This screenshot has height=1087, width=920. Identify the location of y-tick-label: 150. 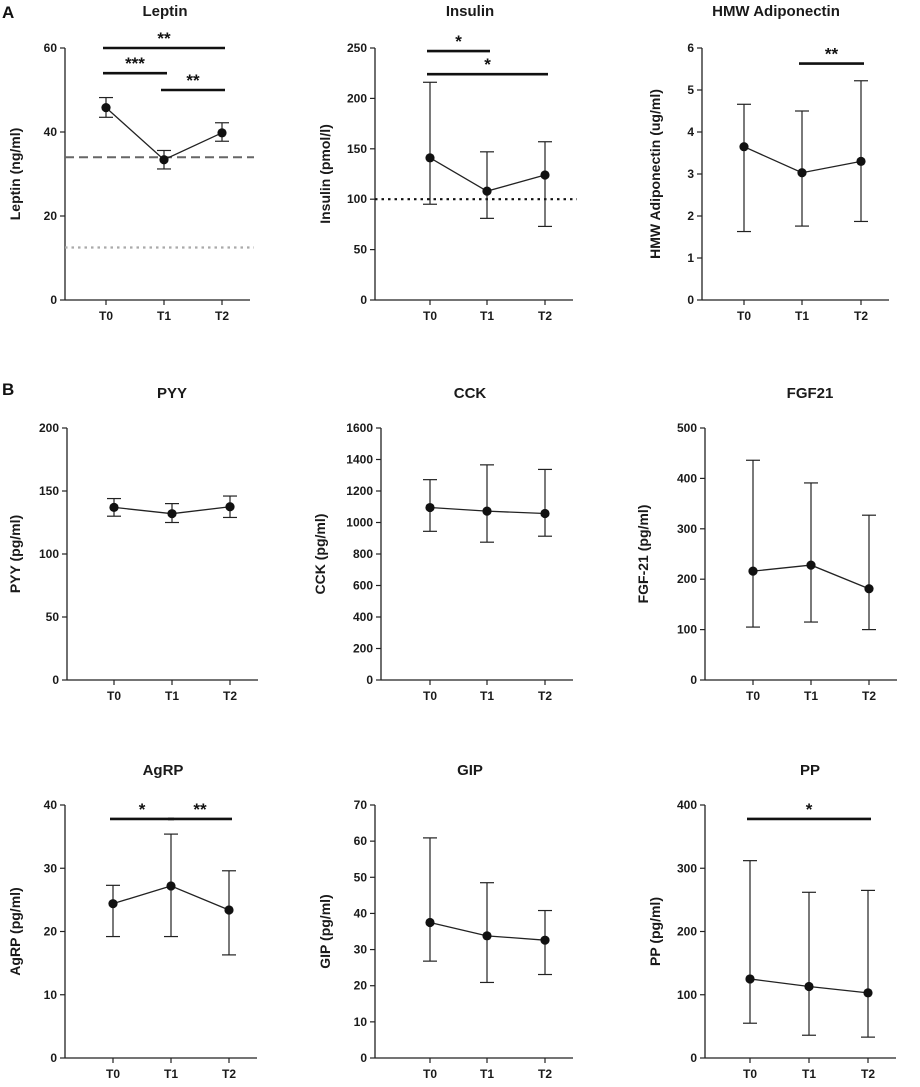
(49, 491).